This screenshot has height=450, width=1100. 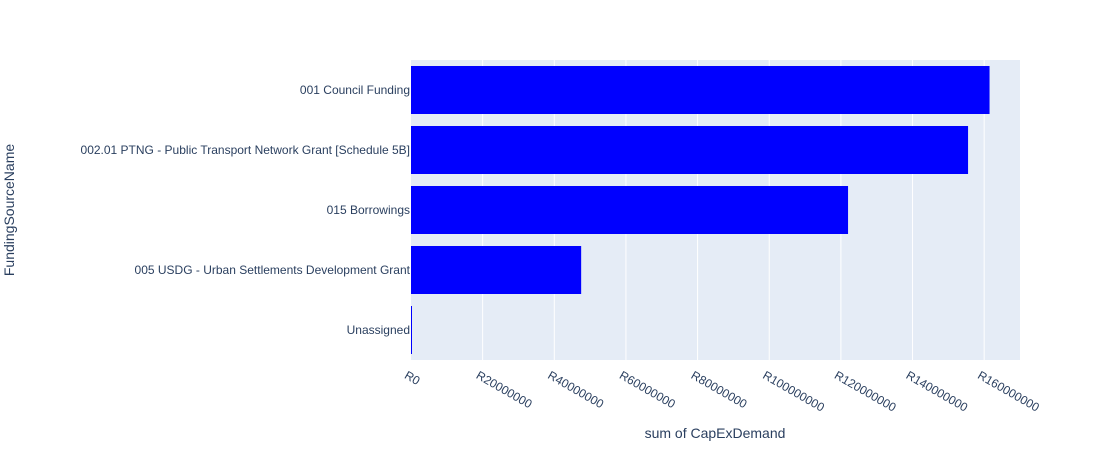 I want to click on y-tick-label: 015 Borrowings, so click(x=368, y=210).